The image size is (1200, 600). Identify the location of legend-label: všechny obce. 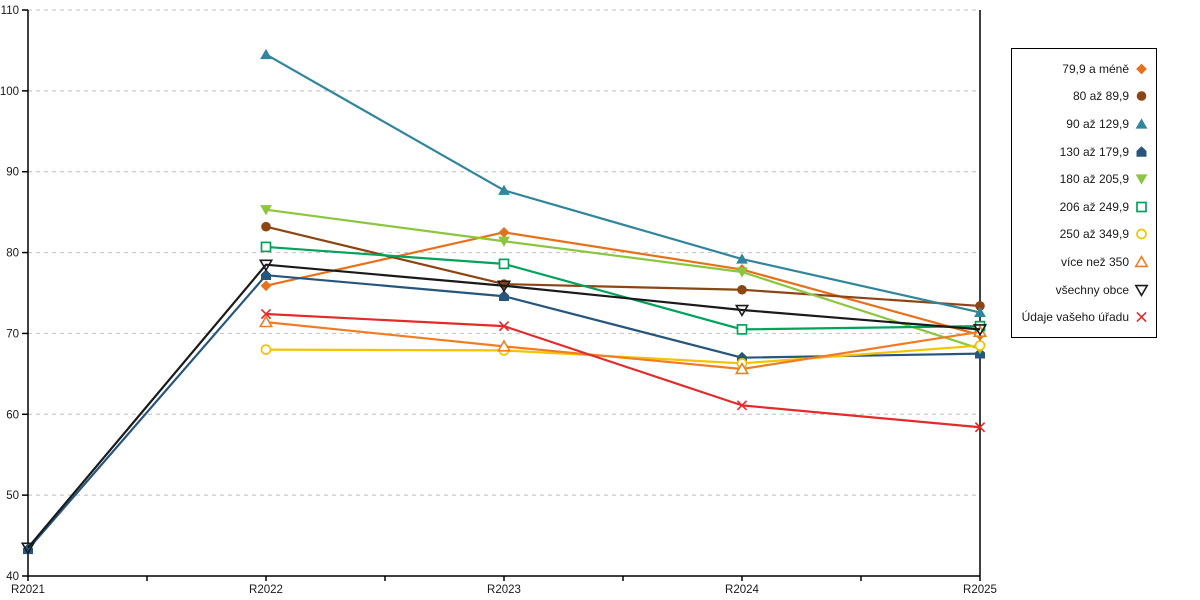
(1092, 289).